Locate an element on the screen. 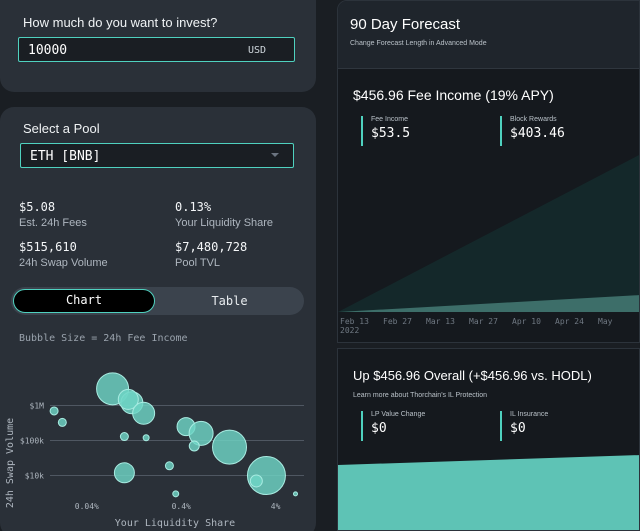 The height and width of the screenshot is (531, 640). metric-lp-value-change: LP Value Change $0 is located at coordinates (393, 426).